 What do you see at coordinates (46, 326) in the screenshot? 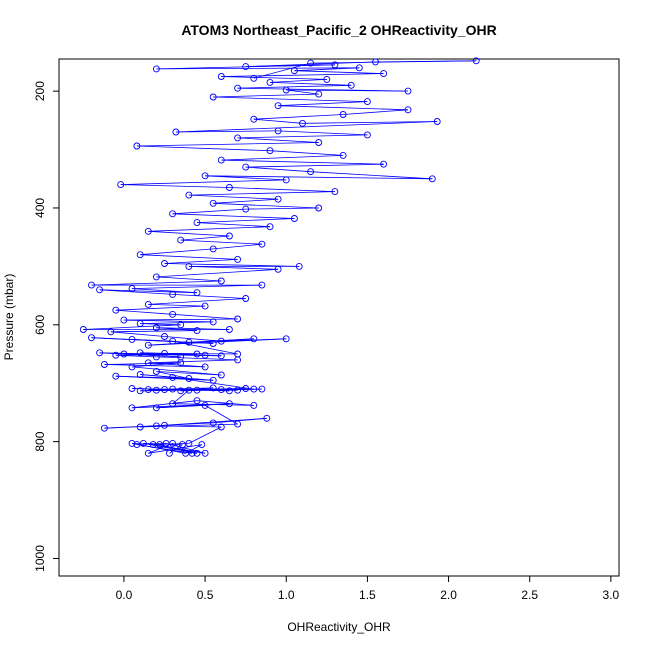
I see `y-axis: 200 400 600 800 1000` at bounding box center [46, 326].